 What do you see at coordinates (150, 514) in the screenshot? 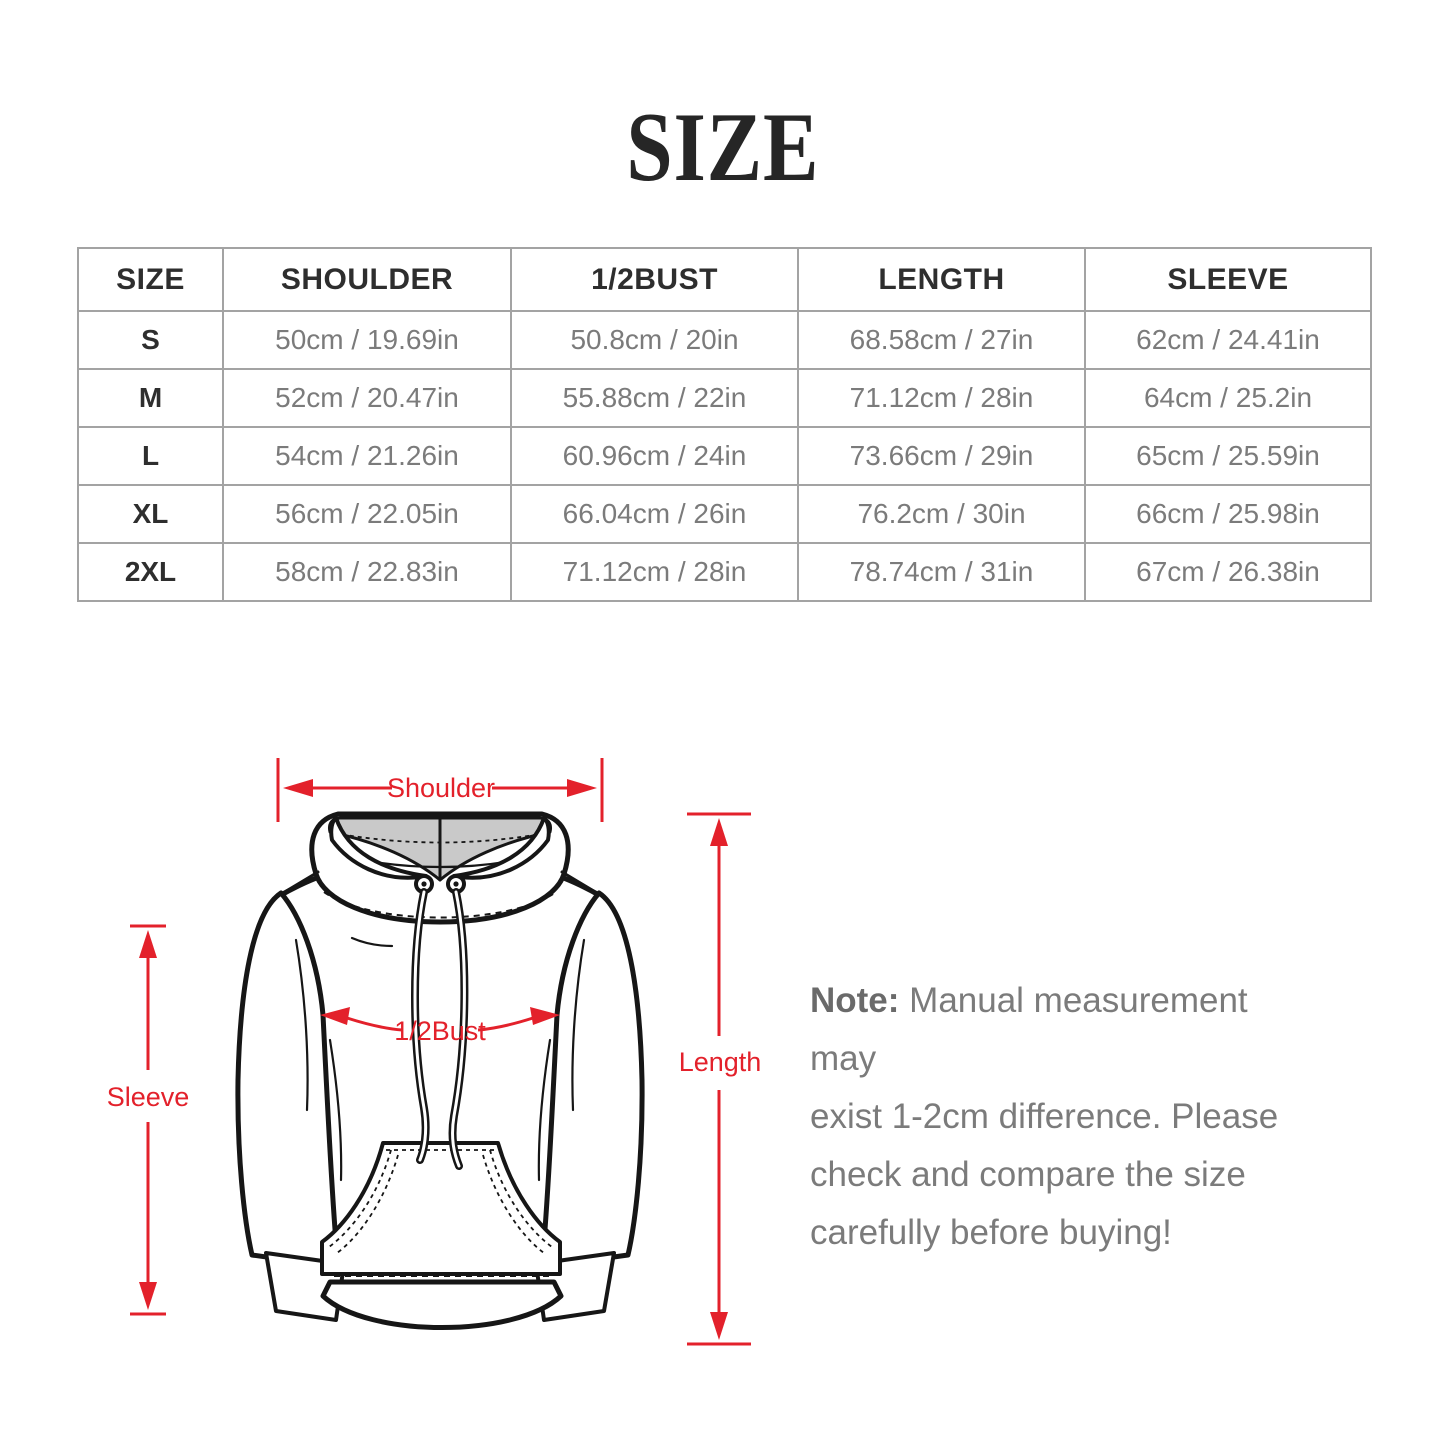
I see `row-label-xl: XL` at bounding box center [150, 514].